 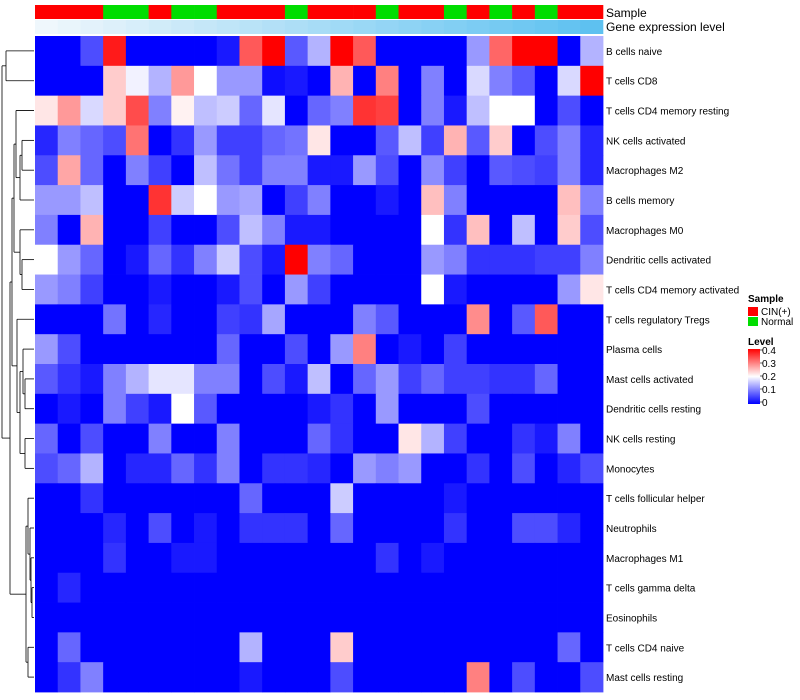 What do you see at coordinates (634, 350) in the screenshot?
I see `row-label: Plasma cells` at bounding box center [634, 350].